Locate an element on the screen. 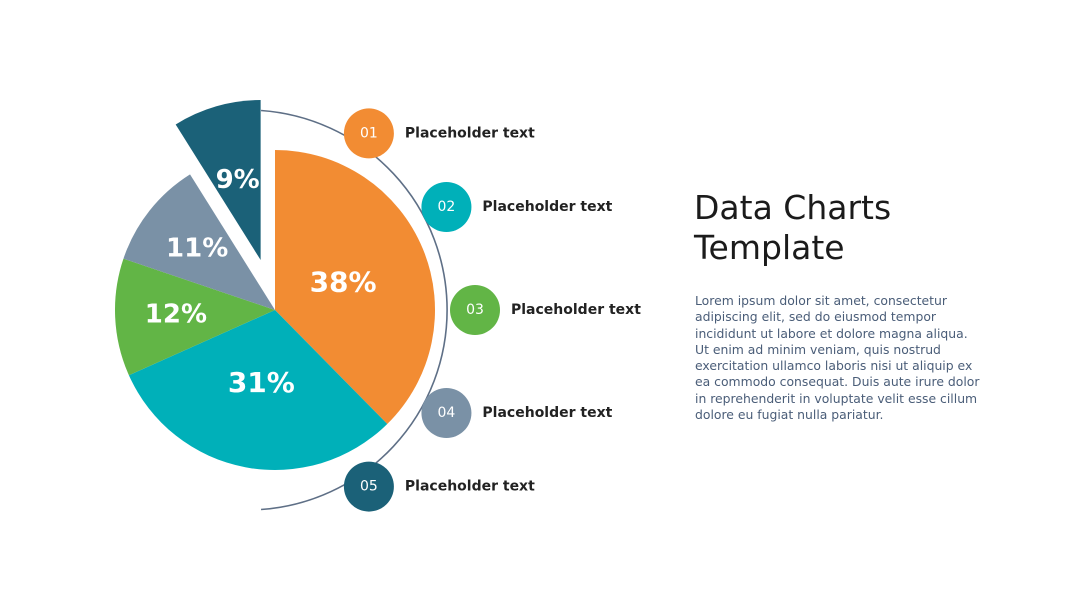  slice-label-2: 31% is located at coordinates (261, 382).